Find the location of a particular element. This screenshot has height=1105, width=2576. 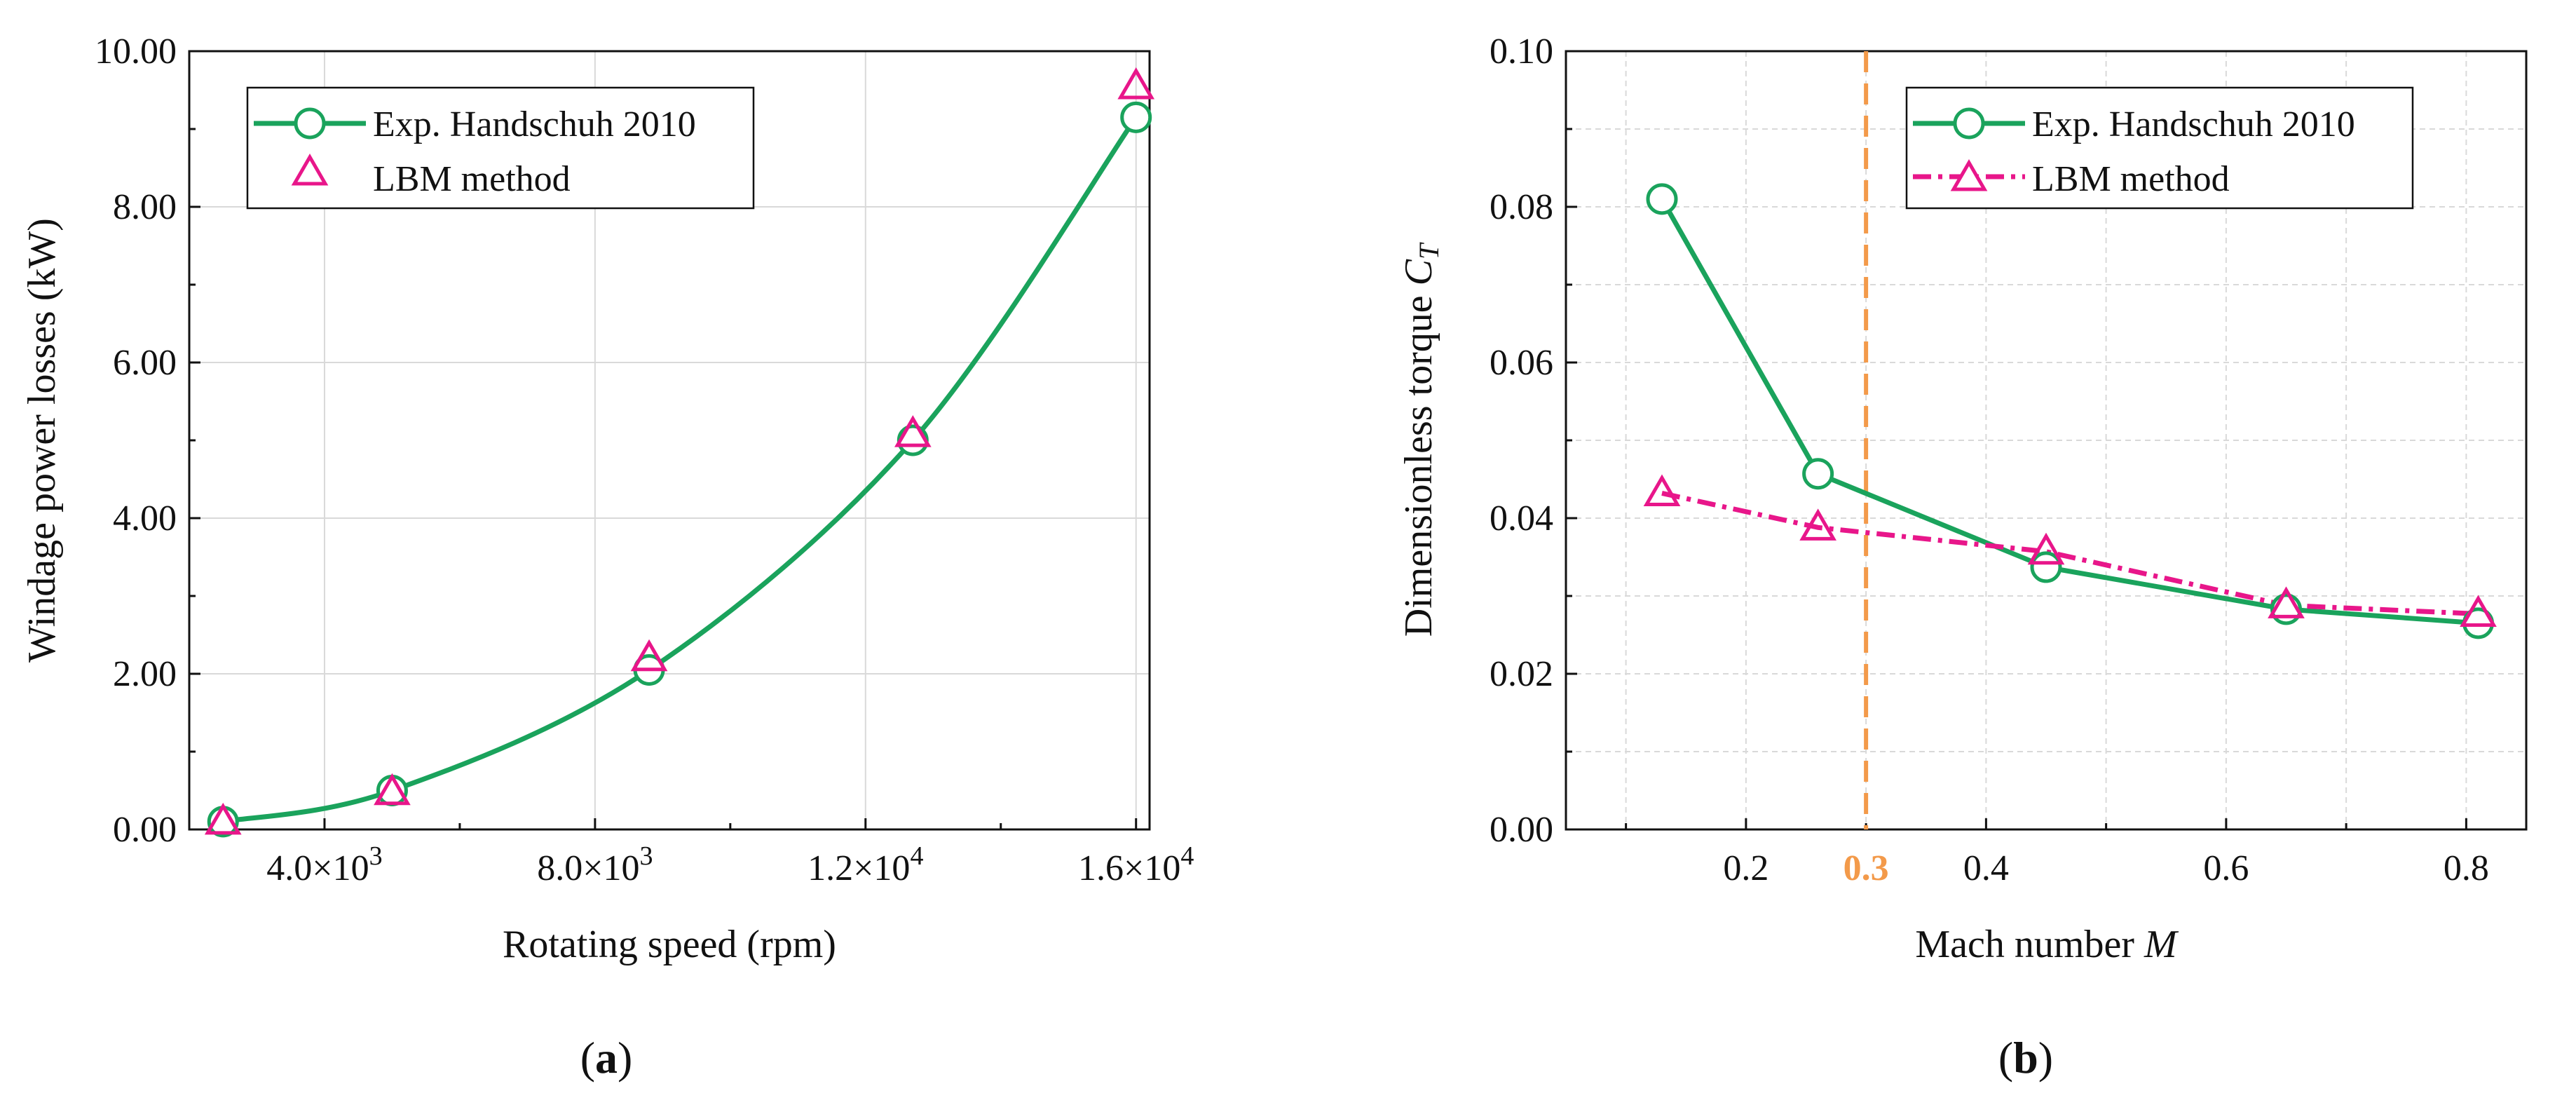

panel-b-y-axis-title-text: Dimensionless torque is located at coordinates (1418, 461).